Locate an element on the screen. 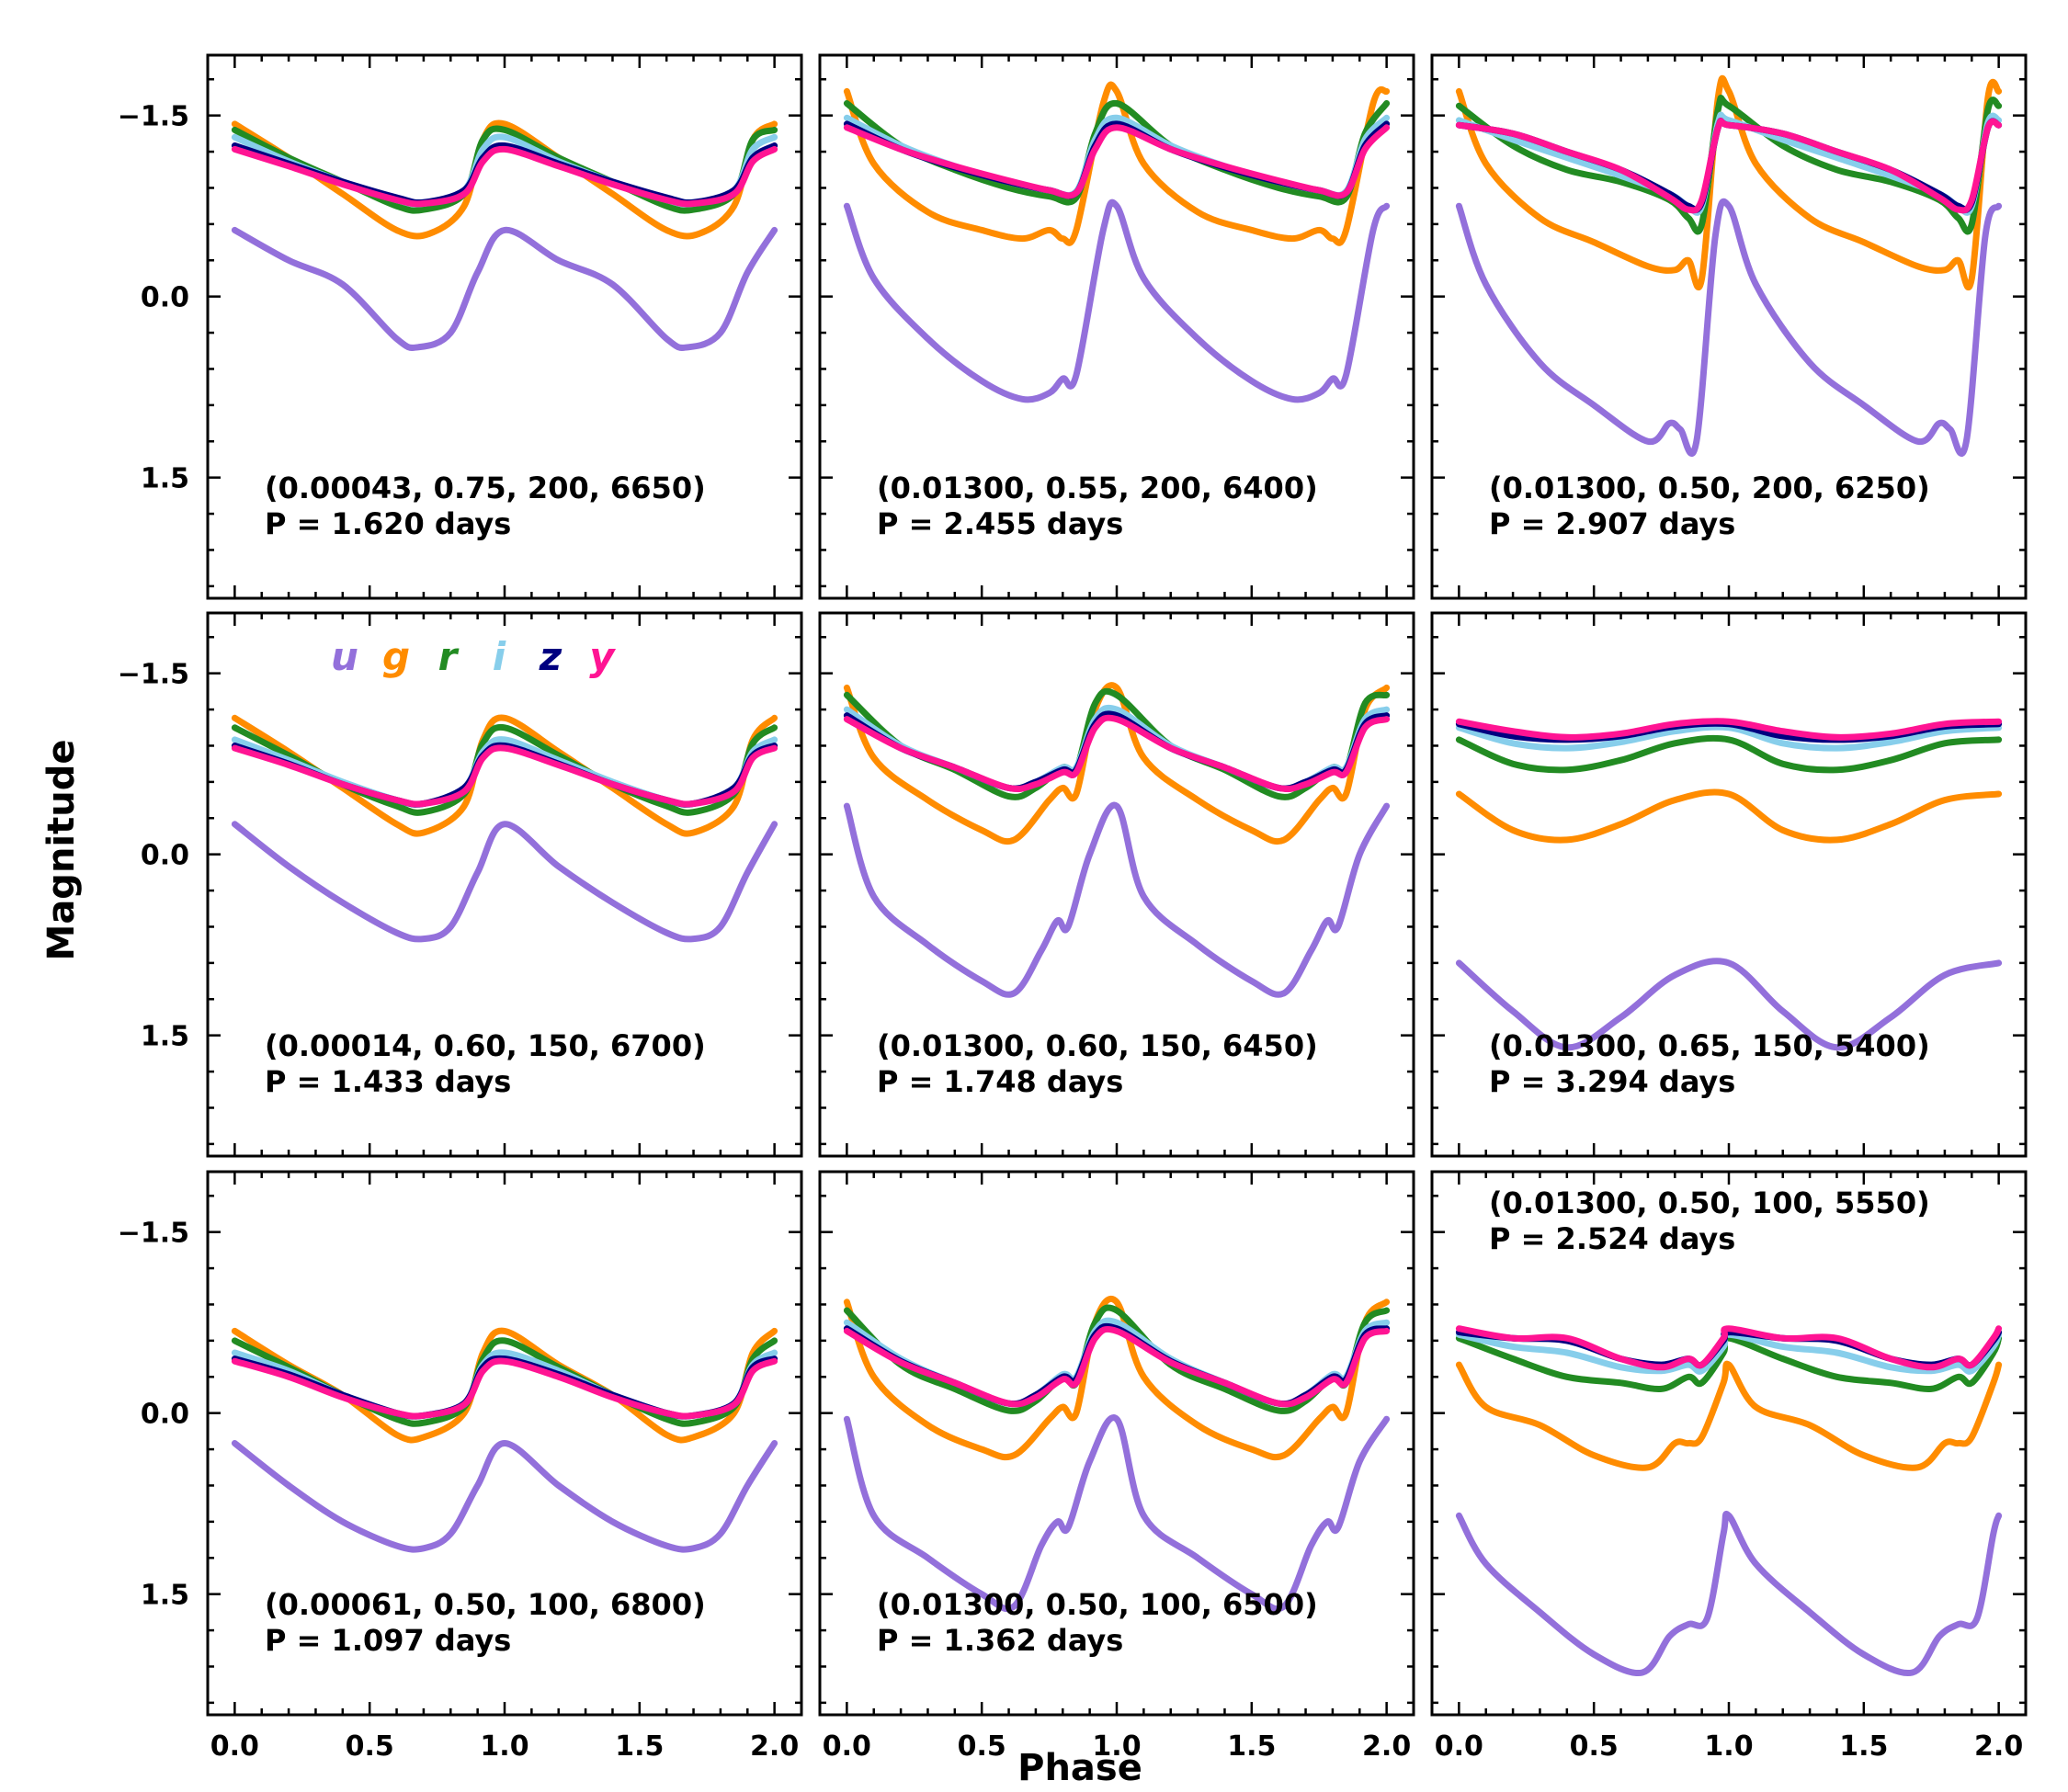 The image size is (2068, 1792). panel-4-curves is located at coordinates (504, 828).